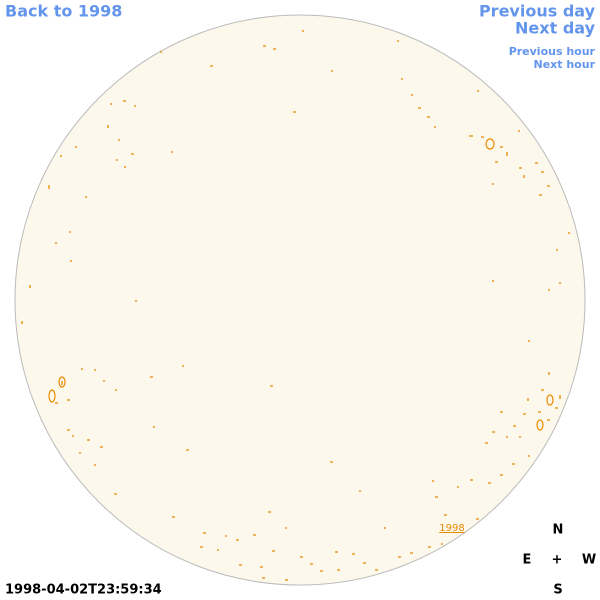  Describe the element at coordinates (558, 530) in the screenshot. I see `compass-north: N` at that location.